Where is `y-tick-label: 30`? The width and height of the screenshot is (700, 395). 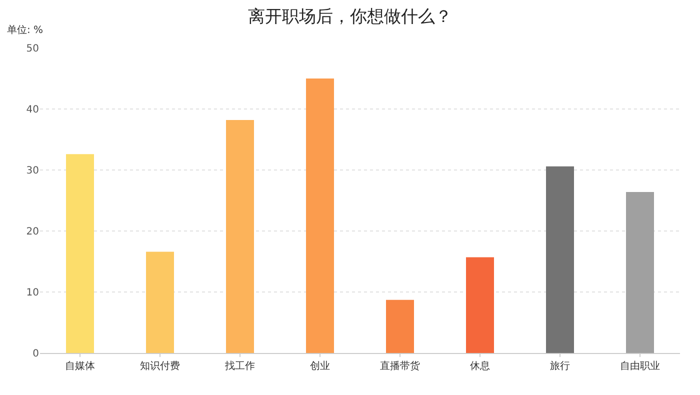
y-tick-label: 30 is located at coordinates (32, 171).